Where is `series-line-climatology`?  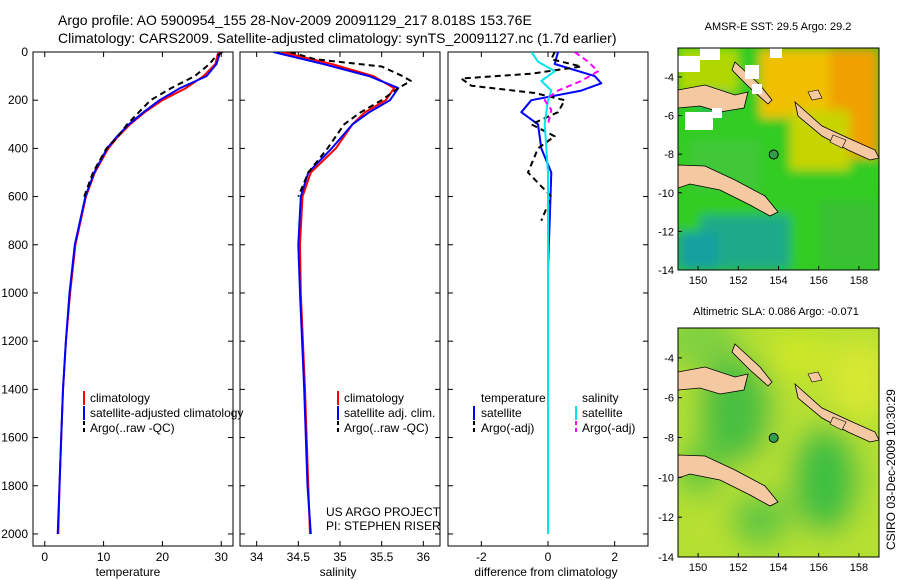 series-line-climatology is located at coordinates (338, 293).